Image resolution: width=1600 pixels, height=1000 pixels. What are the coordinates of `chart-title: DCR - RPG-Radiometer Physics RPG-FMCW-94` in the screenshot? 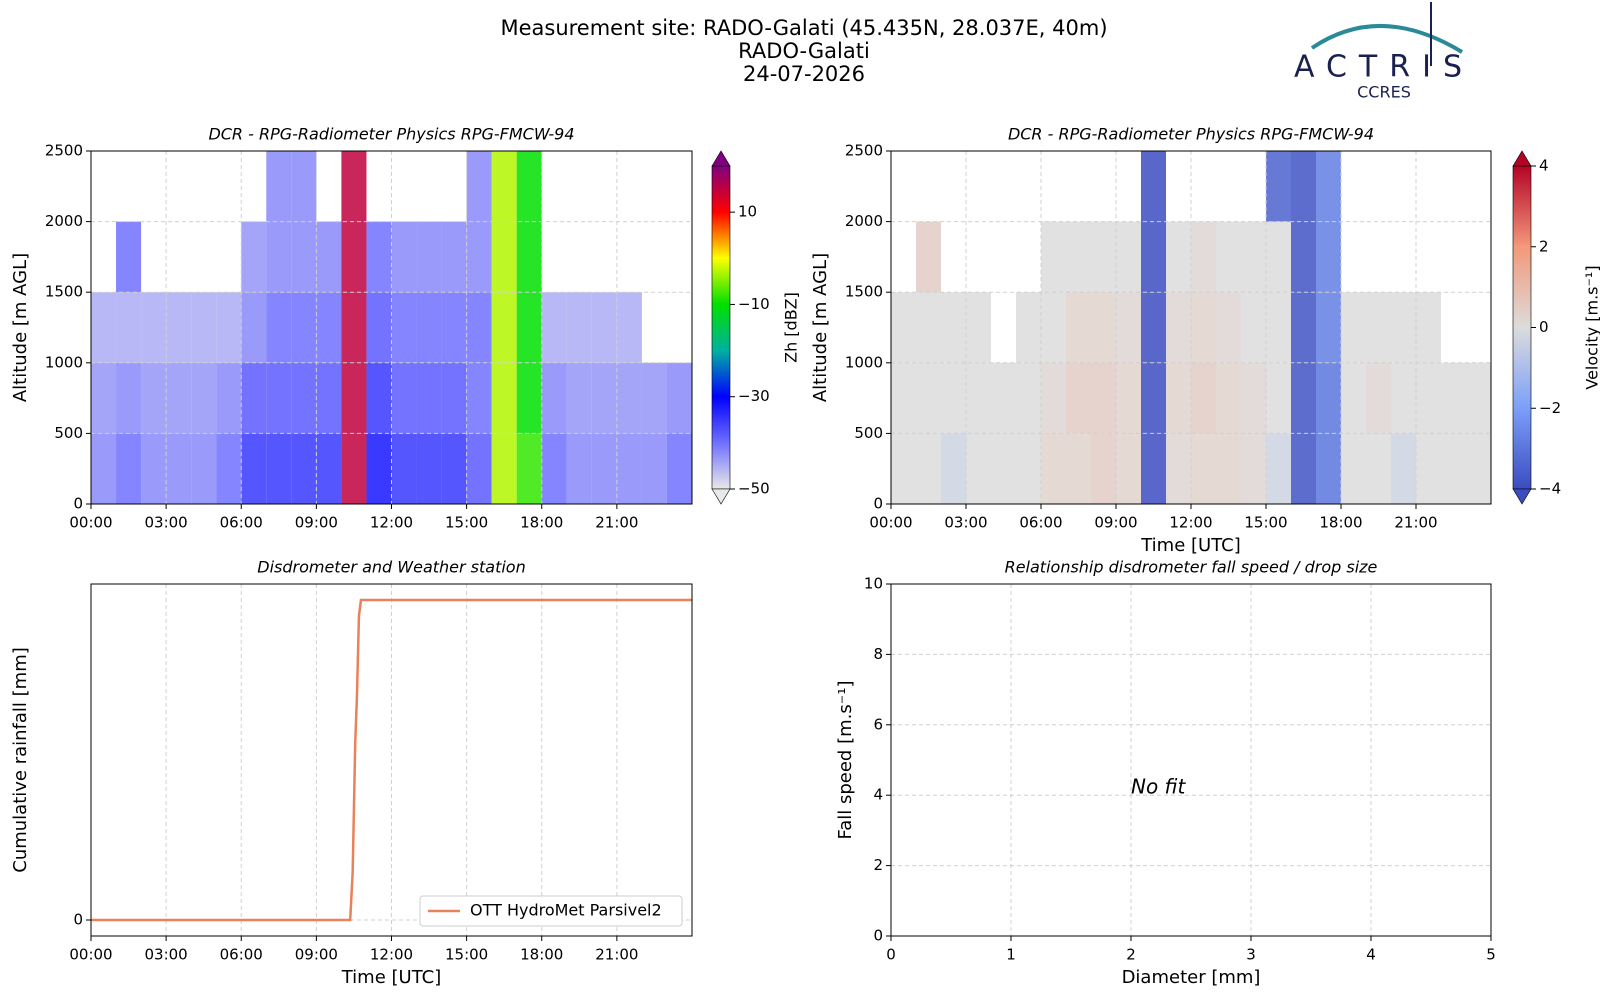 It's located at (1191, 134).